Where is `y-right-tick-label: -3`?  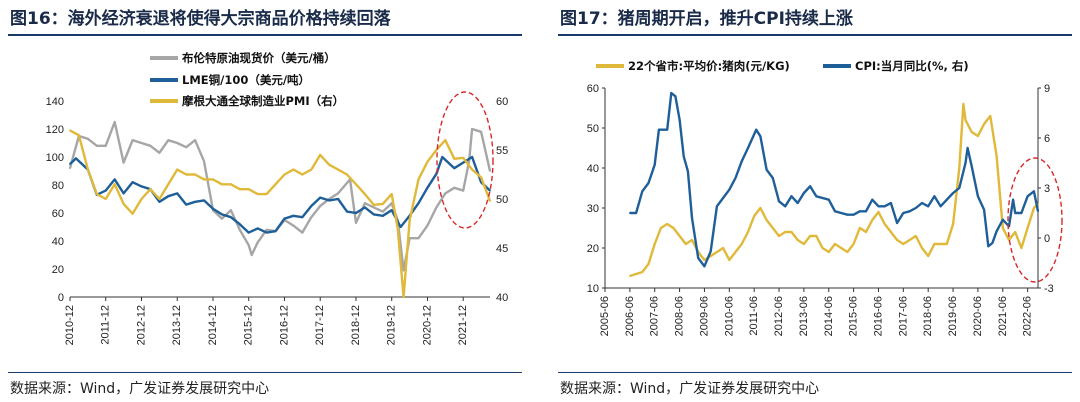
y-right-tick-label: -3 is located at coordinates (1049, 289).